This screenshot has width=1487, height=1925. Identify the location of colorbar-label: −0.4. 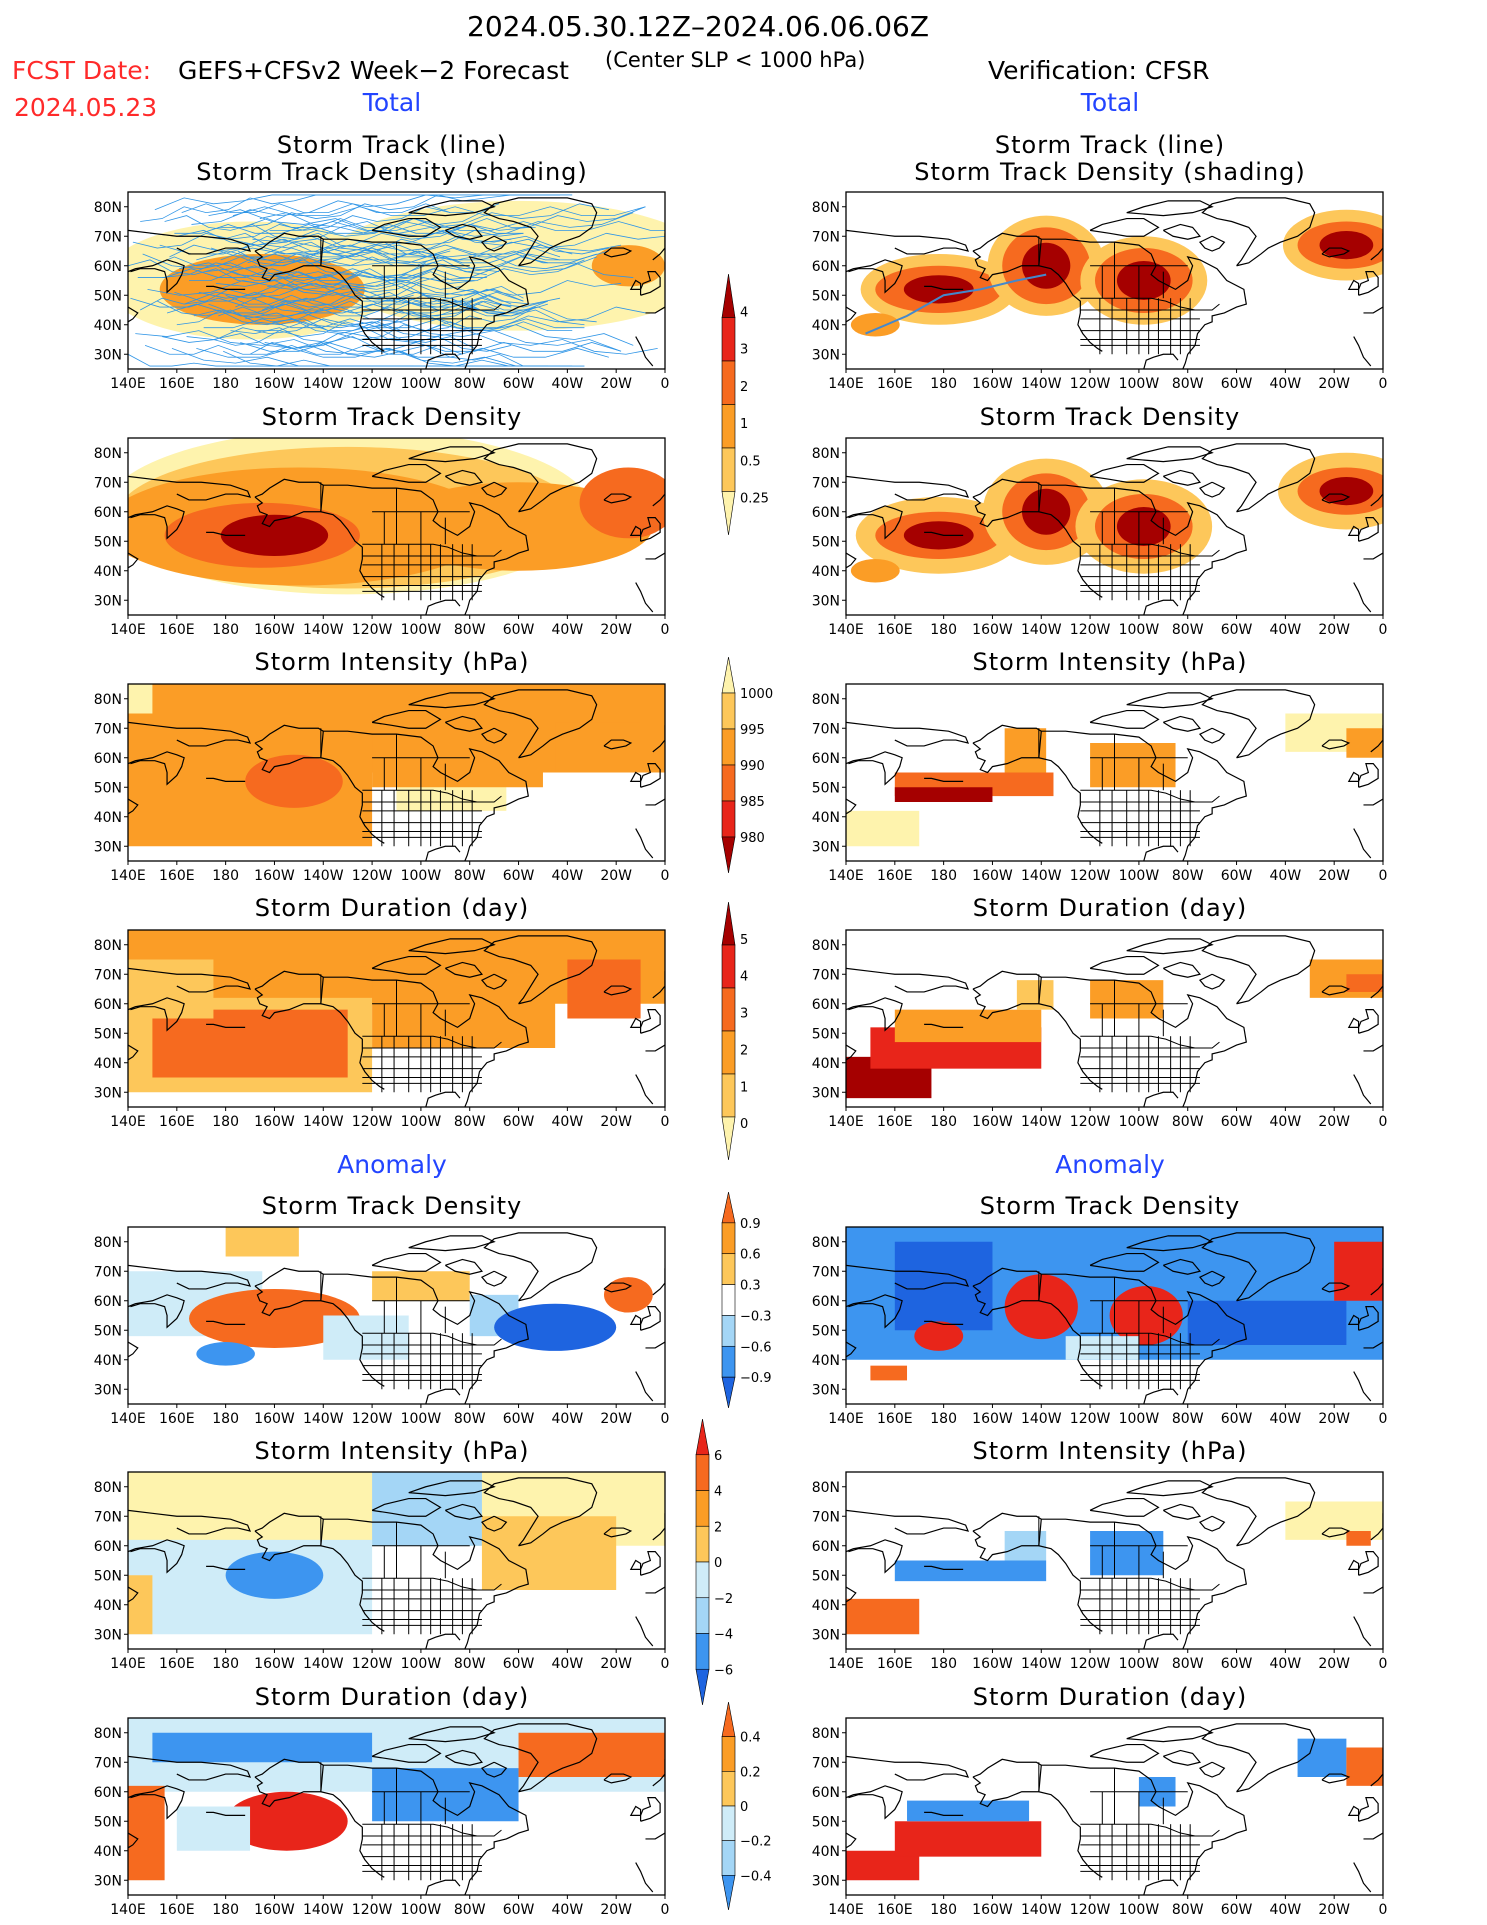
(756, 1876).